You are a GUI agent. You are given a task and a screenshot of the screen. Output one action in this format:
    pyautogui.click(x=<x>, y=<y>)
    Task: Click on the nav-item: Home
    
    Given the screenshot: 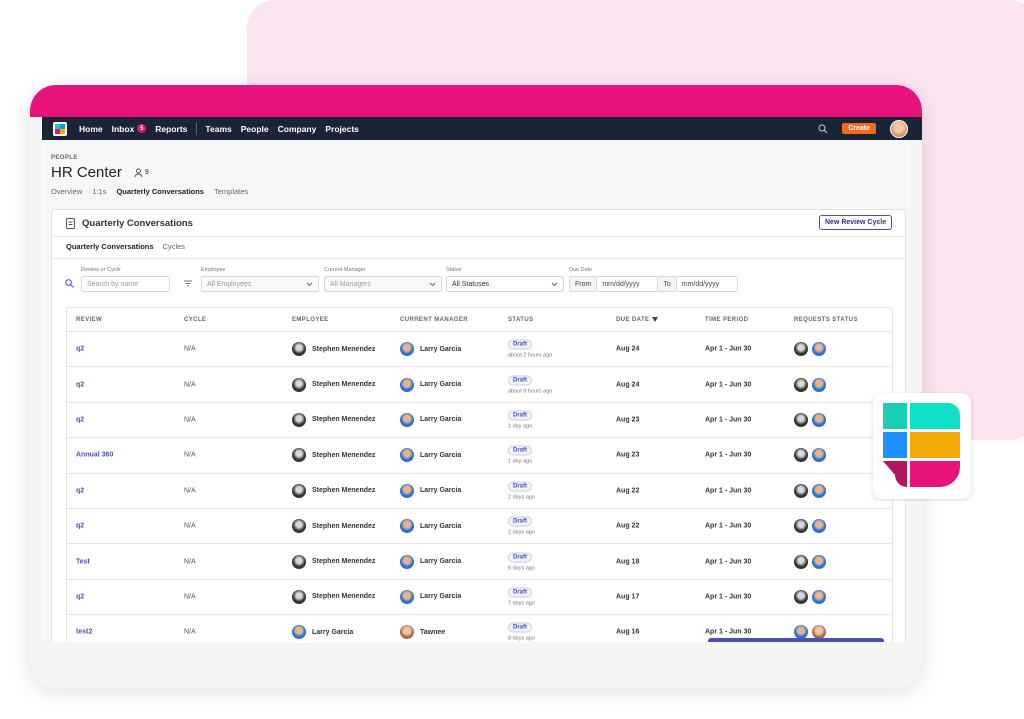 What is the action you would take?
    pyautogui.click(x=91, y=129)
    